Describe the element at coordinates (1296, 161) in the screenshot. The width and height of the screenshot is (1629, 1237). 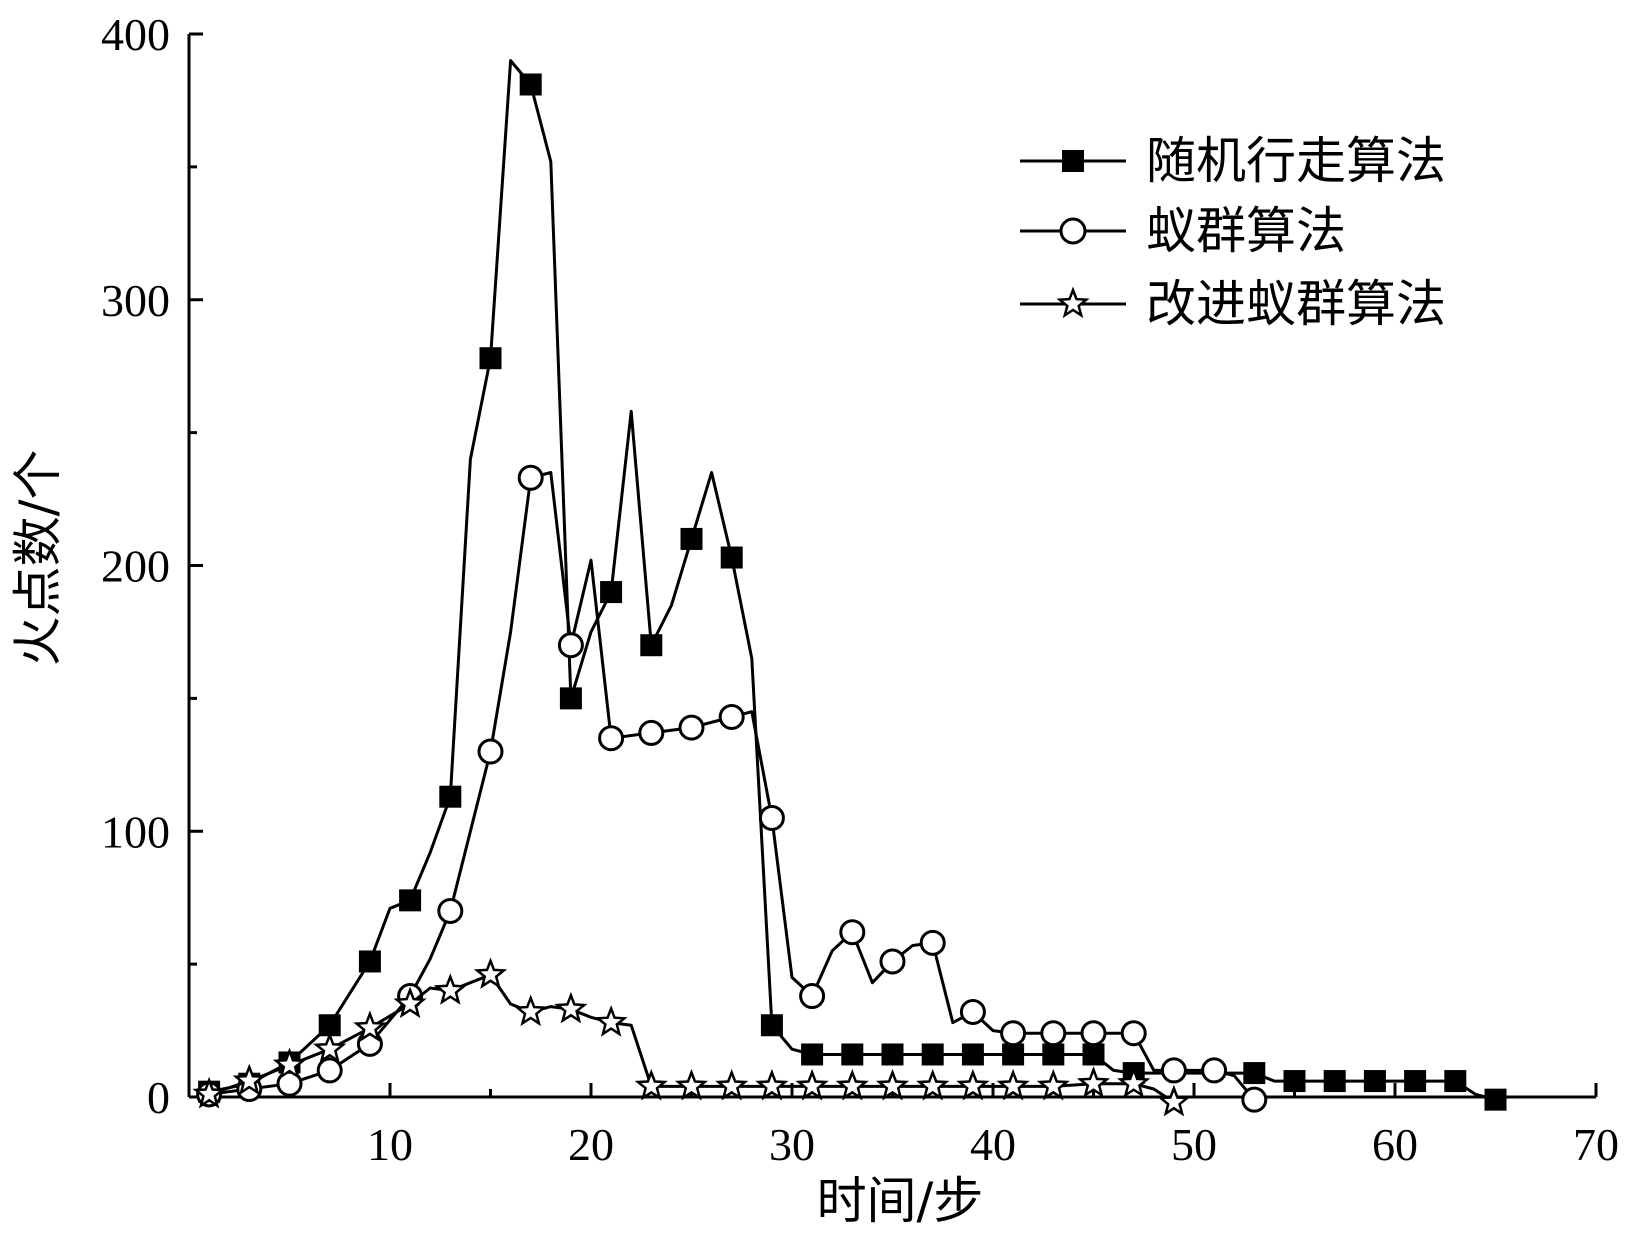
I see `legend-label-random-walk: 随机行走算法` at that location.